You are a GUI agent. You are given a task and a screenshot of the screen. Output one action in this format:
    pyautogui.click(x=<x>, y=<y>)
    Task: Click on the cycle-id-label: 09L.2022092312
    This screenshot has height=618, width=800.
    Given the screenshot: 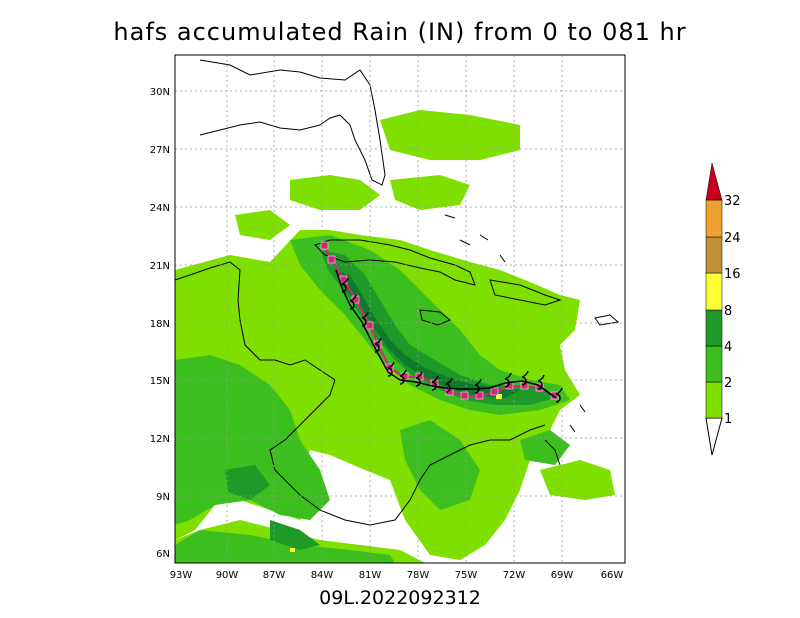 What is the action you would take?
    pyautogui.click(x=400, y=598)
    